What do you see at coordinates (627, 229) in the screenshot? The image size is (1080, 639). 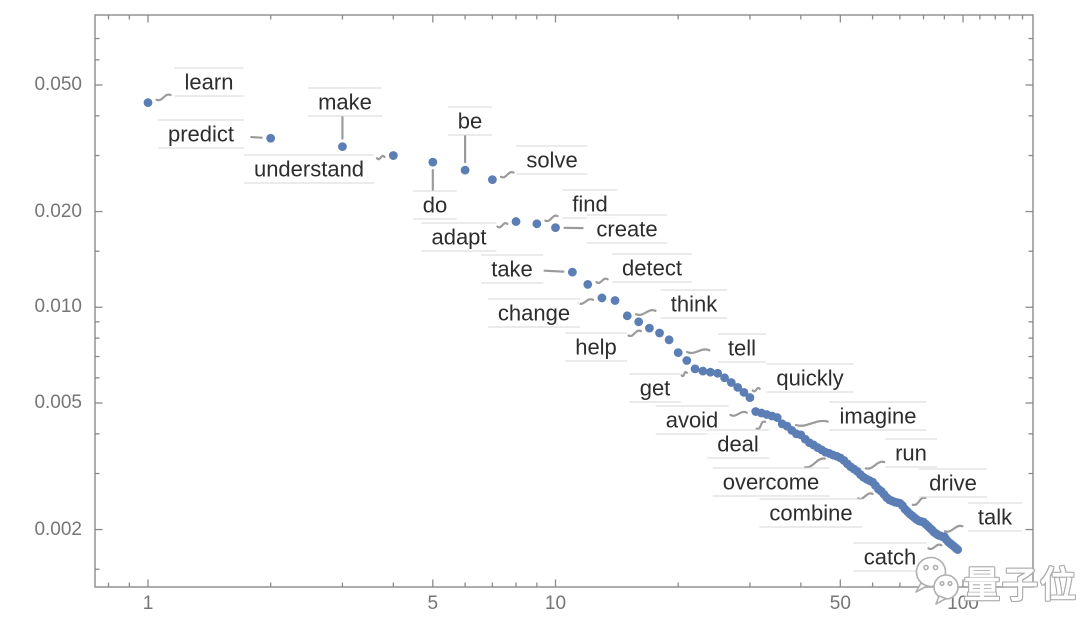 I see `word-label-create: create` at bounding box center [627, 229].